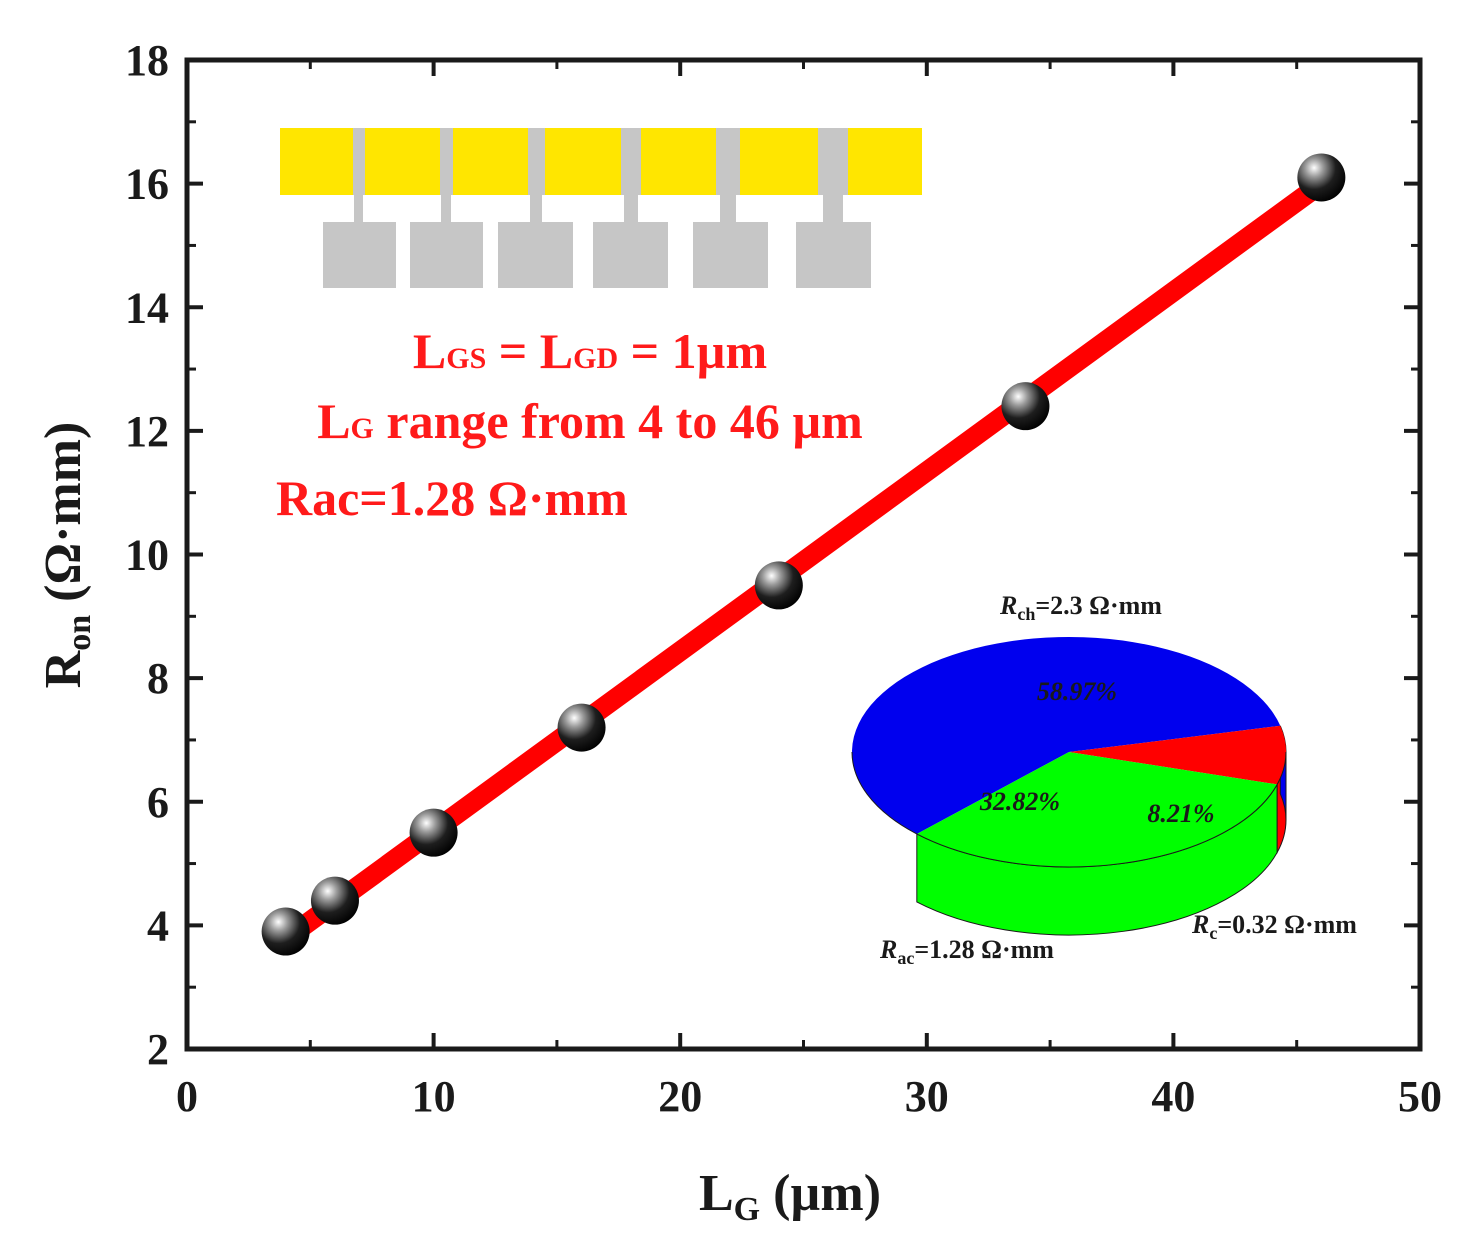 This screenshot has width=1474, height=1255. Describe the element at coordinates (590, 421) in the screenshot. I see `annotation-gate-range: LG range from 4 to 46 µm` at that location.